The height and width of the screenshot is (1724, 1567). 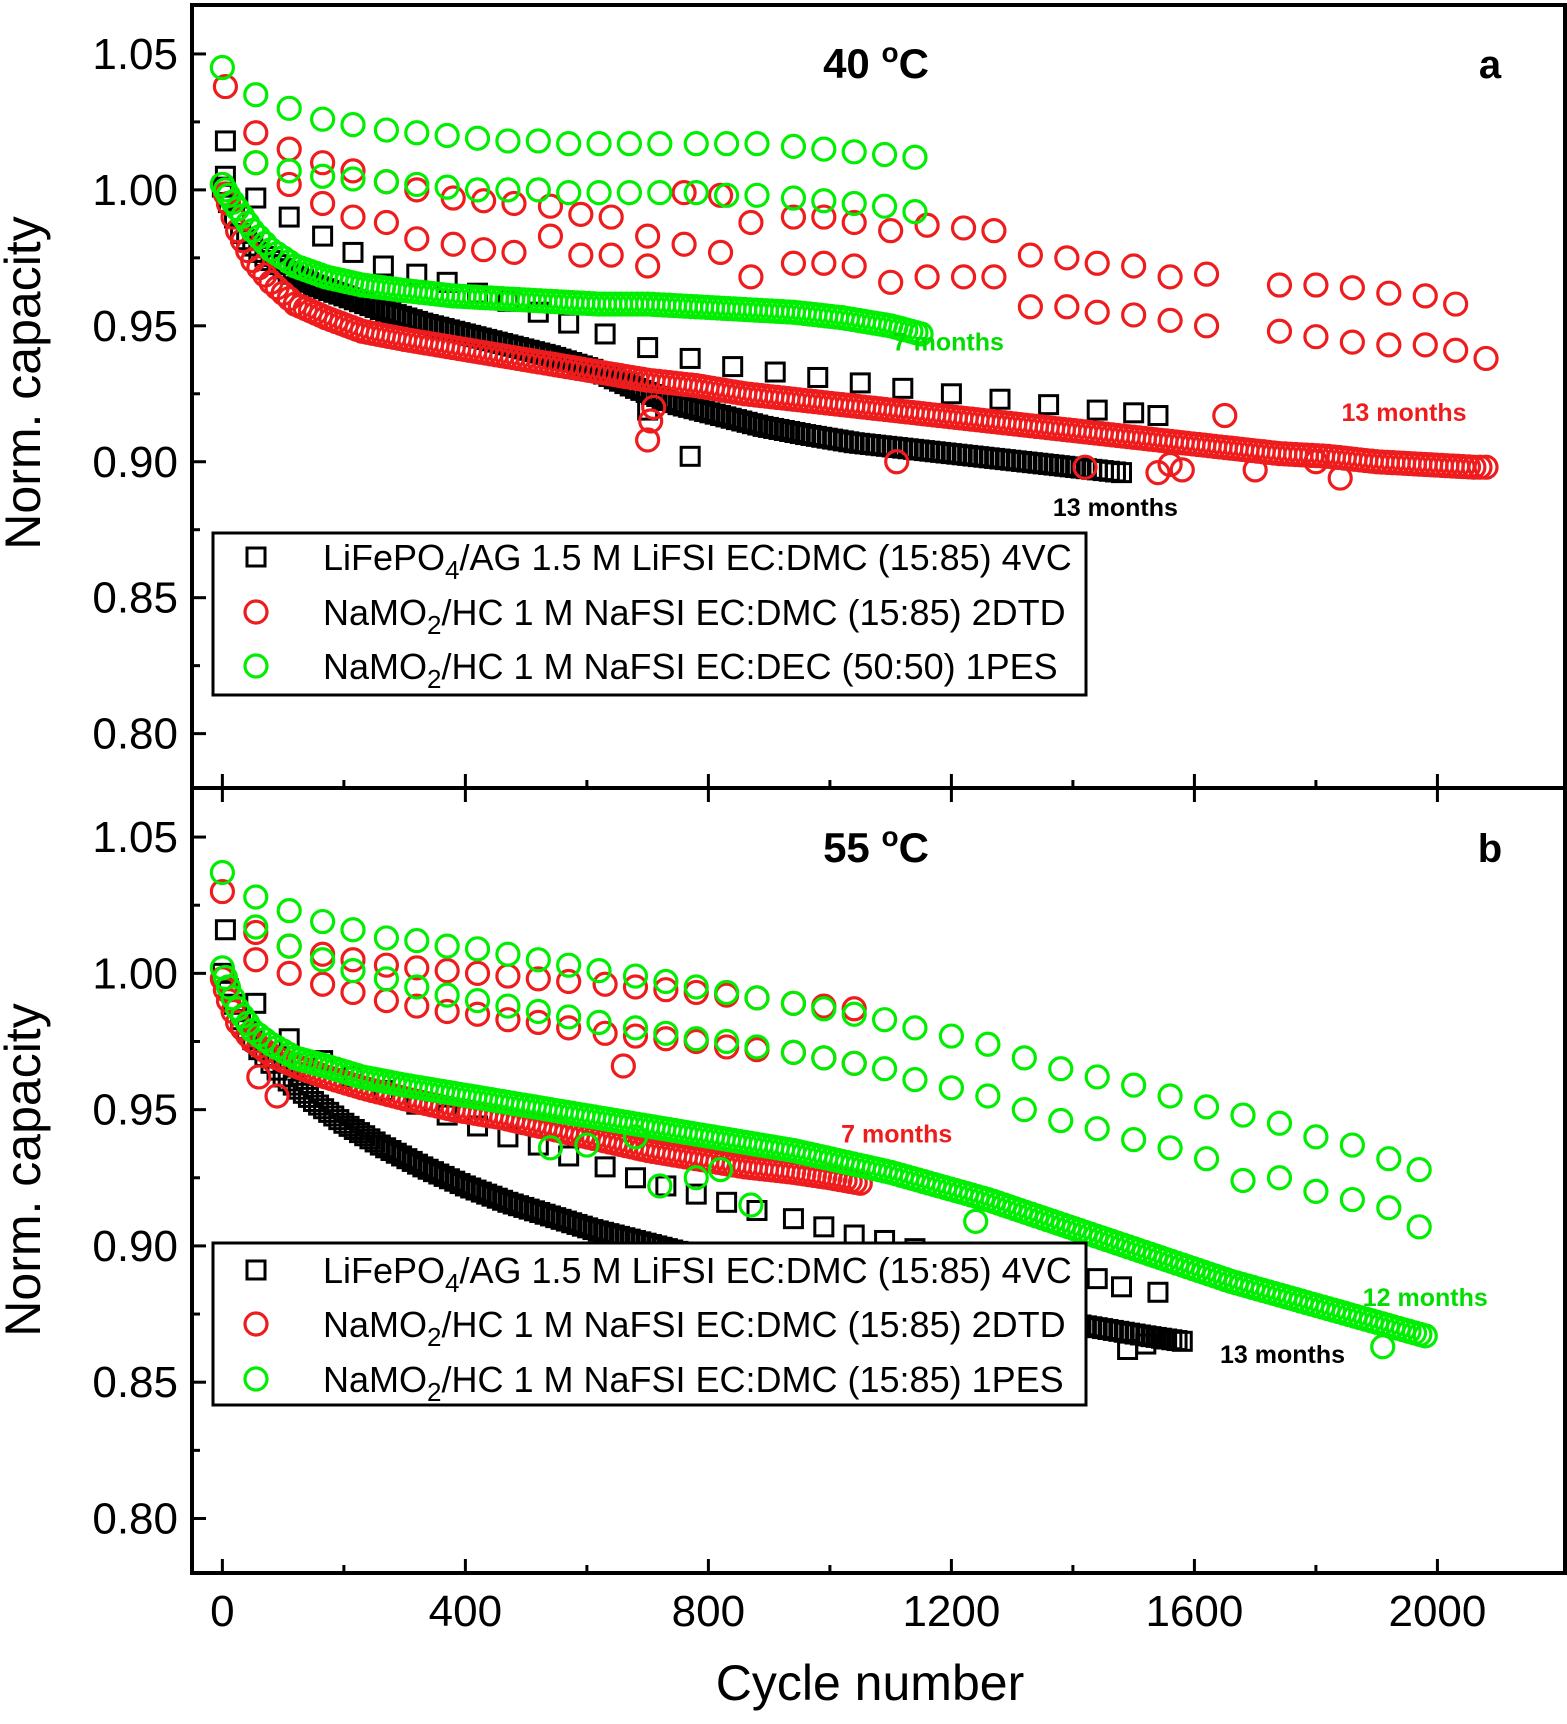 What do you see at coordinates (1425, 1298) in the screenshot?
I see `annotation-label: 12 months` at bounding box center [1425, 1298].